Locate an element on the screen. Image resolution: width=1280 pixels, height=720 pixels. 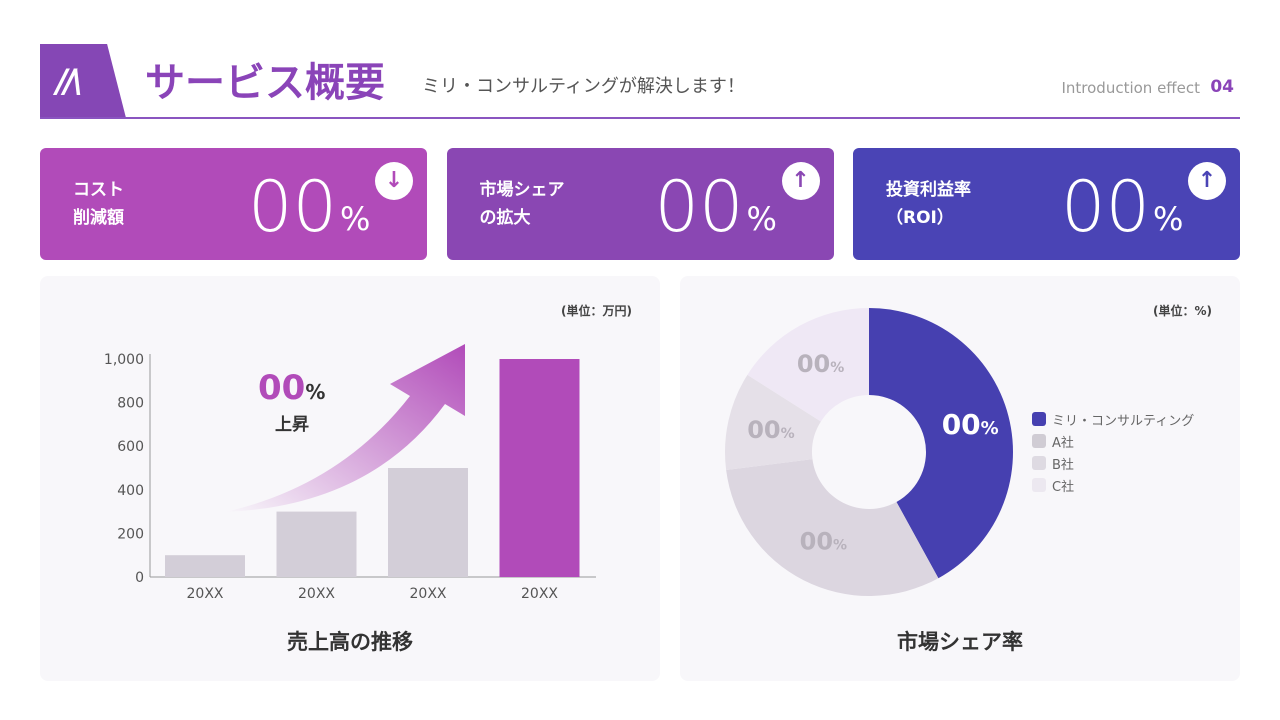
legend-item: B社 is located at coordinates (1113, 463).